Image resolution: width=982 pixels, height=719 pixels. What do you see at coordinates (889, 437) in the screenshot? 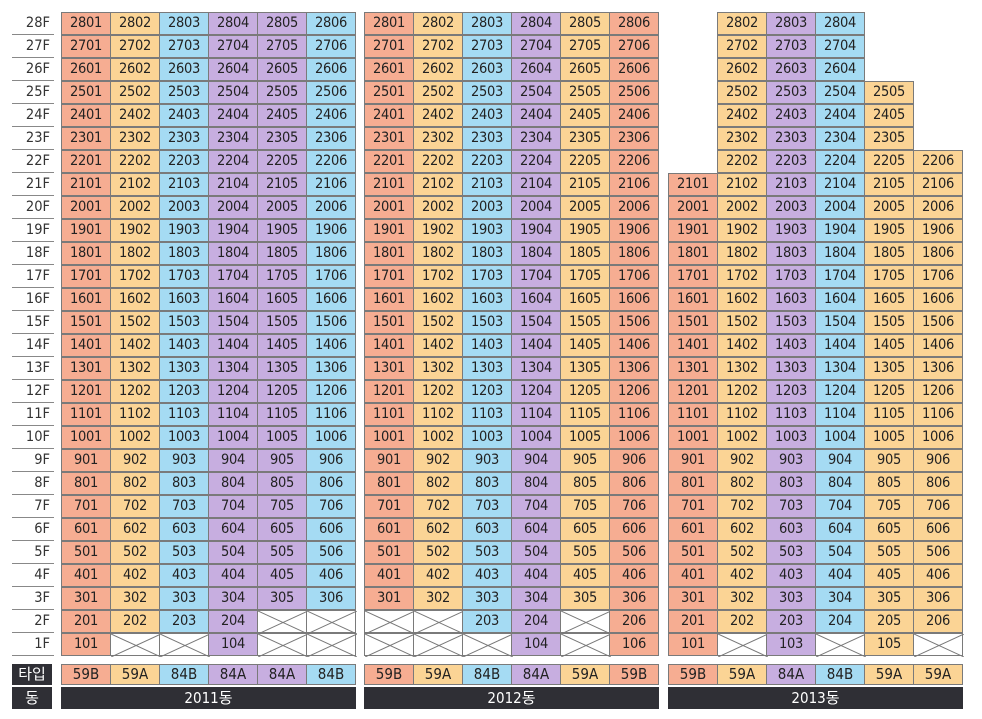
I see `unit-cell: 1005` at bounding box center [889, 437].